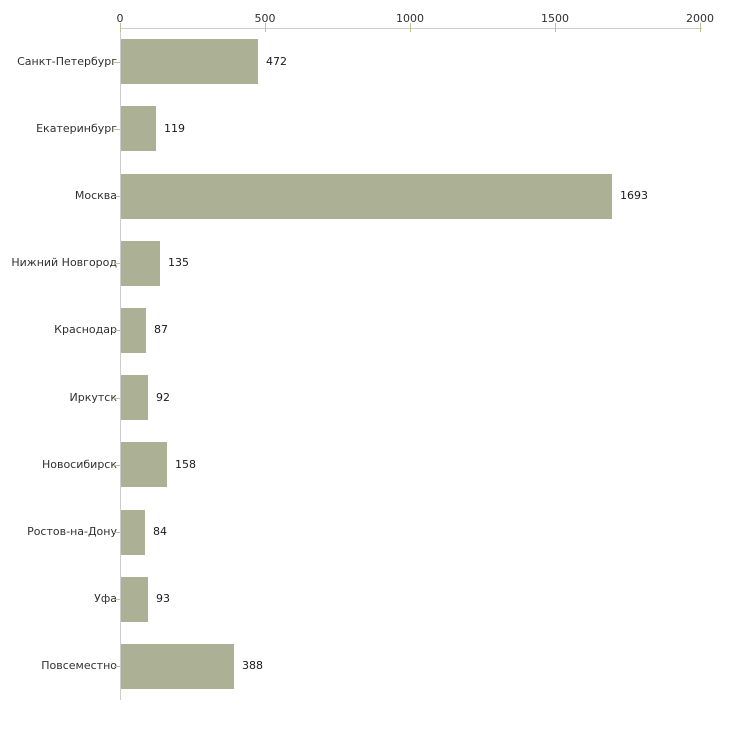 The height and width of the screenshot is (730, 730). I want to click on value-label: 84, so click(160, 531).